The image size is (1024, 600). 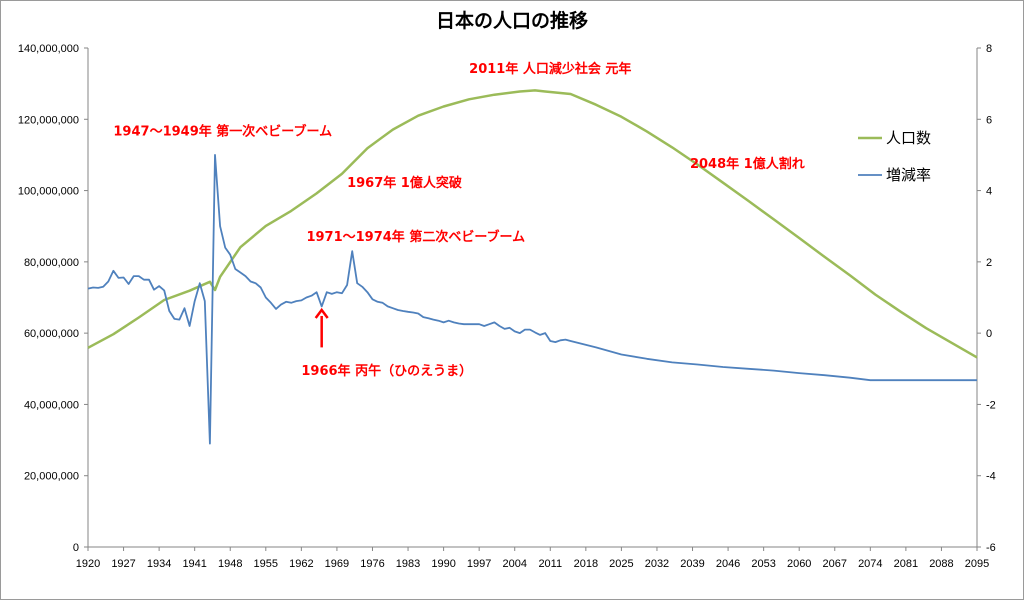 What do you see at coordinates (76, 548) in the screenshot?
I see `y-tick-label: 0` at bounding box center [76, 548].